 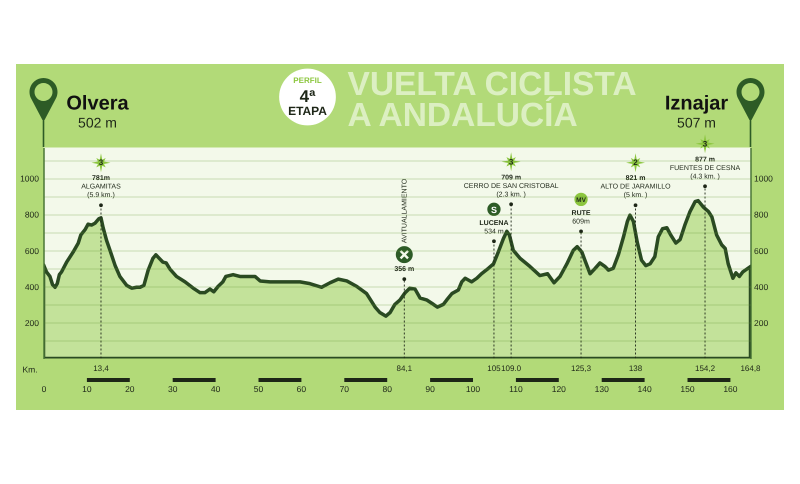 What do you see at coordinates (761, 251) in the screenshot?
I see `y2-tick-label: 600` at bounding box center [761, 251].